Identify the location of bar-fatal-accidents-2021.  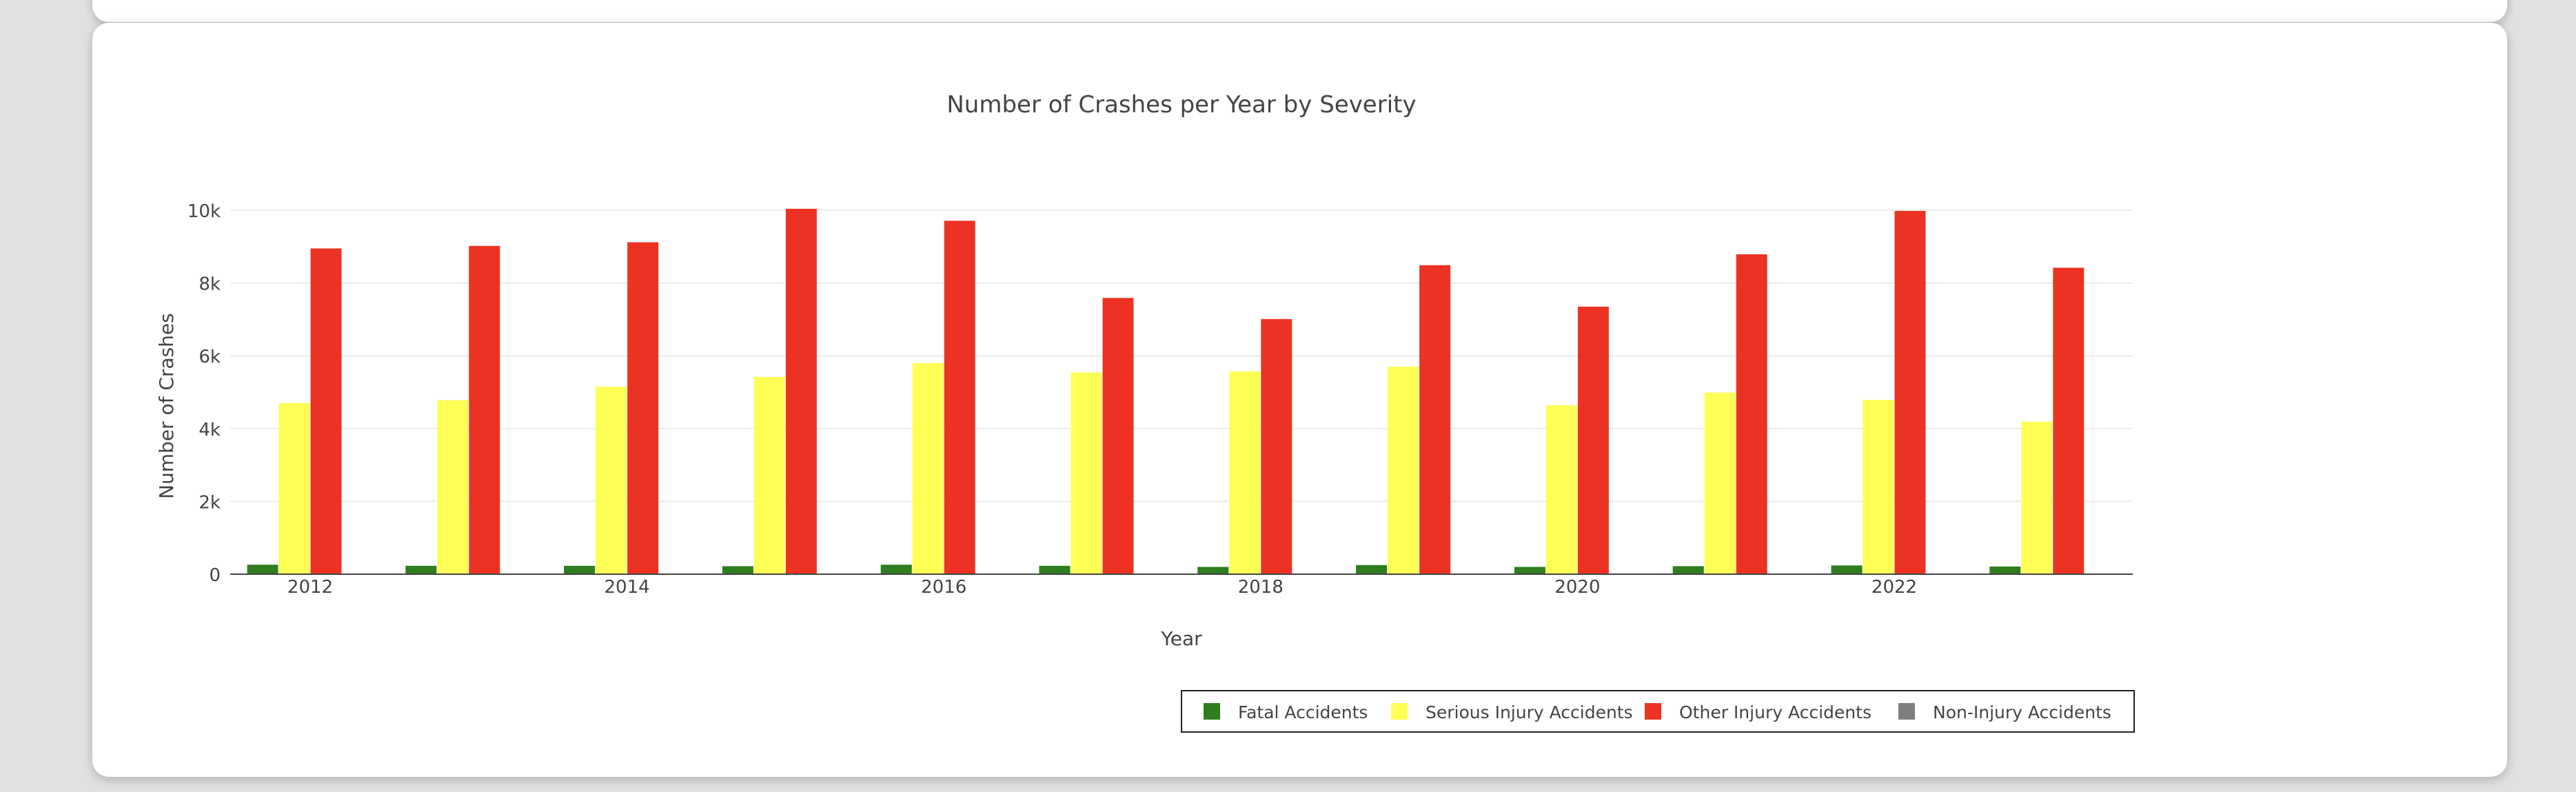
(1688, 570).